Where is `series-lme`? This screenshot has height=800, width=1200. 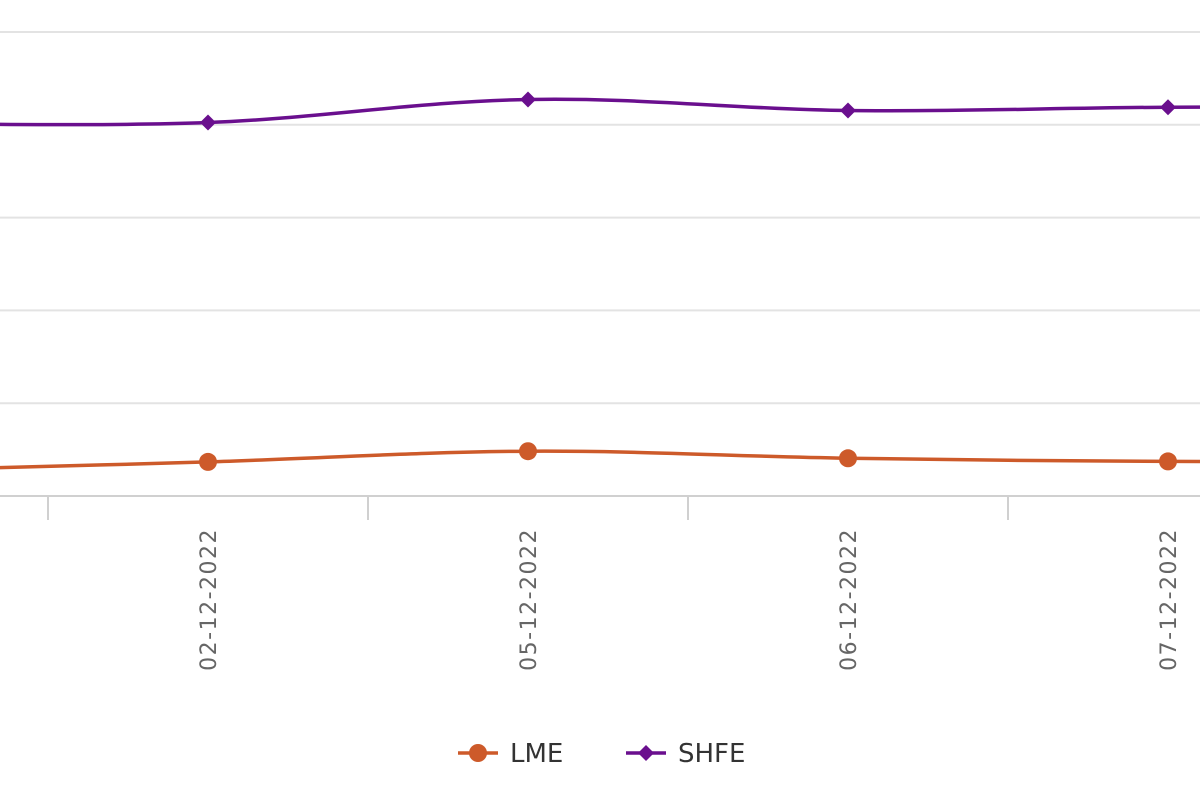
series-lme is located at coordinates (600, 456).